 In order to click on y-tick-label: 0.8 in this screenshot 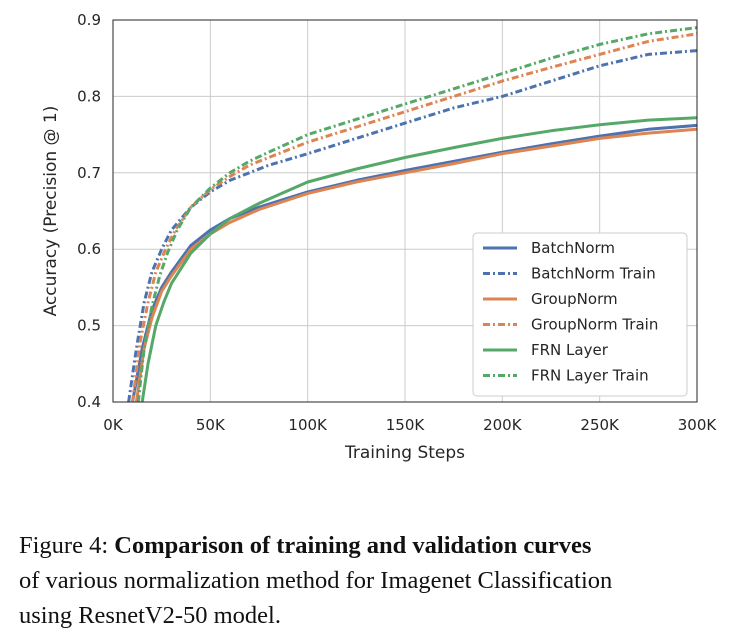, I will do `click(89, 96)`.